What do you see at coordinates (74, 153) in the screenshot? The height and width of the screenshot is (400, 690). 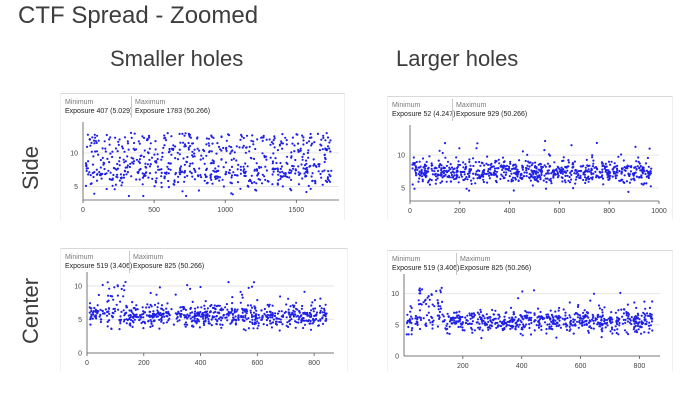 I see `y-tick-label: 10` at bounding box center [74, 153].